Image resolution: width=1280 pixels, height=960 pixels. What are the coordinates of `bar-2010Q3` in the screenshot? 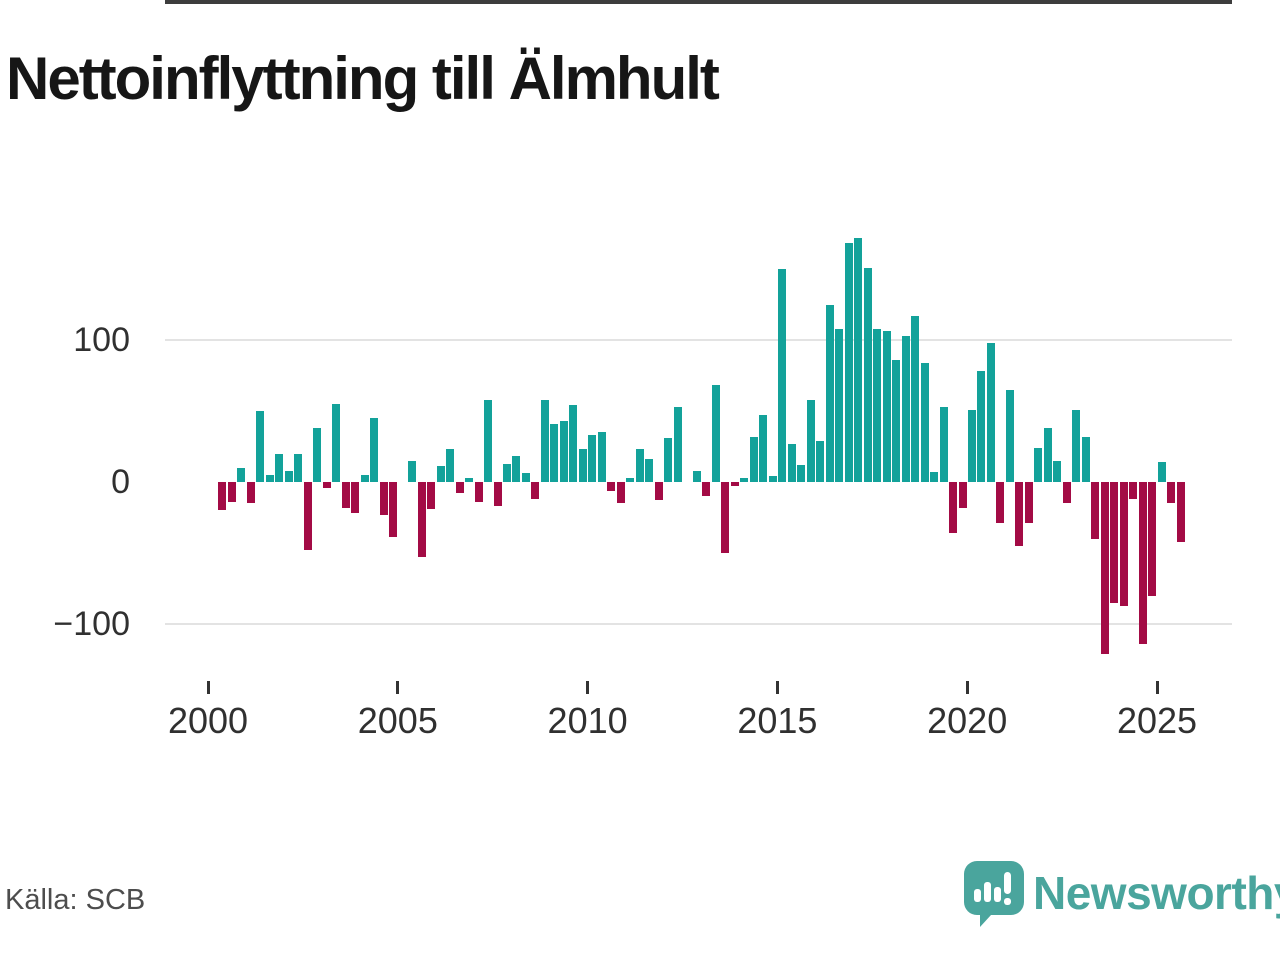 It's located at (611, 486).